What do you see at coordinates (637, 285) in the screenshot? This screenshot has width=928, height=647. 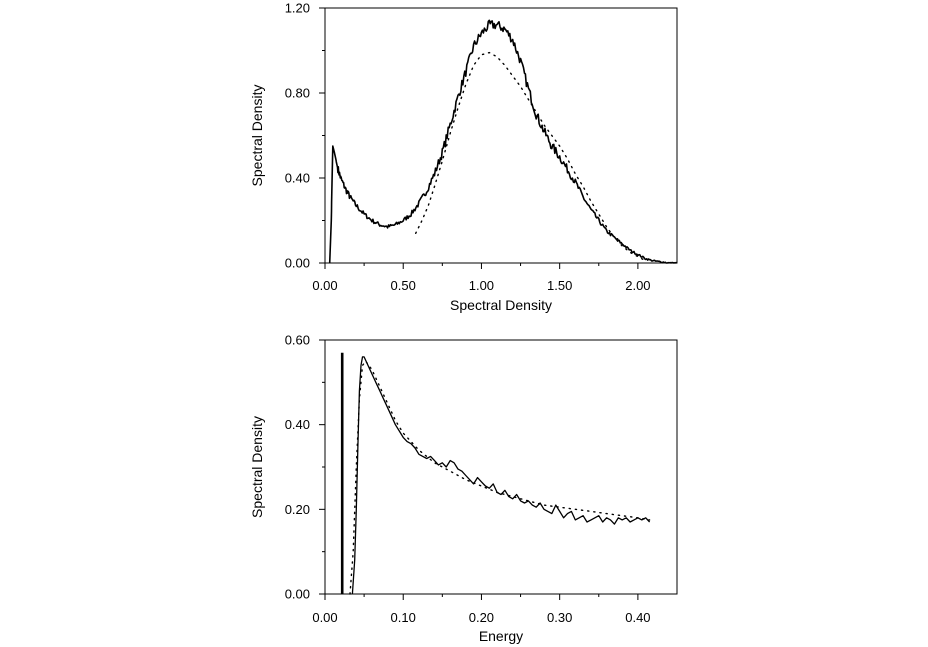 I see `xtick-label: 2.00` at bounding box center [637, 285].